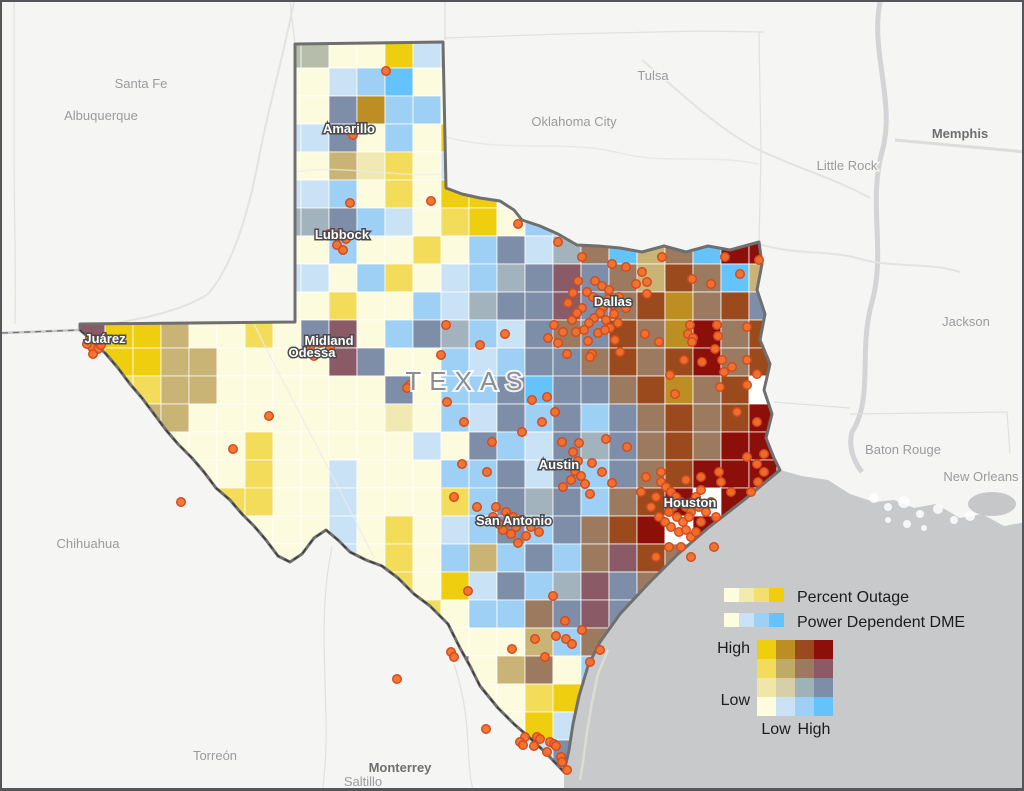 The height and width of the screenshot is (791, 1024). I want to click on x-high-label: High, so click(814, 729).